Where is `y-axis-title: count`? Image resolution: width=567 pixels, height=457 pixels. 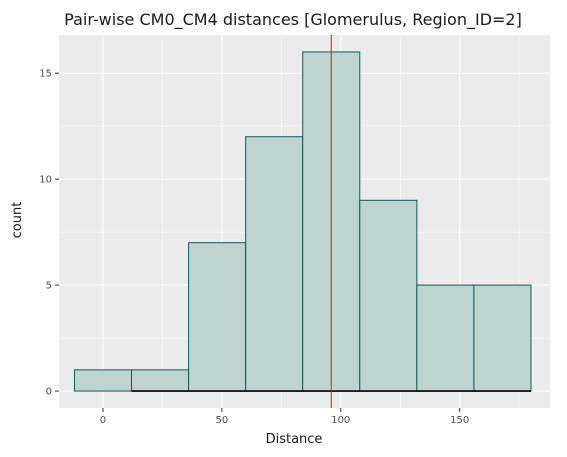 y-axis-title: count is located at coordinates (17, 220).